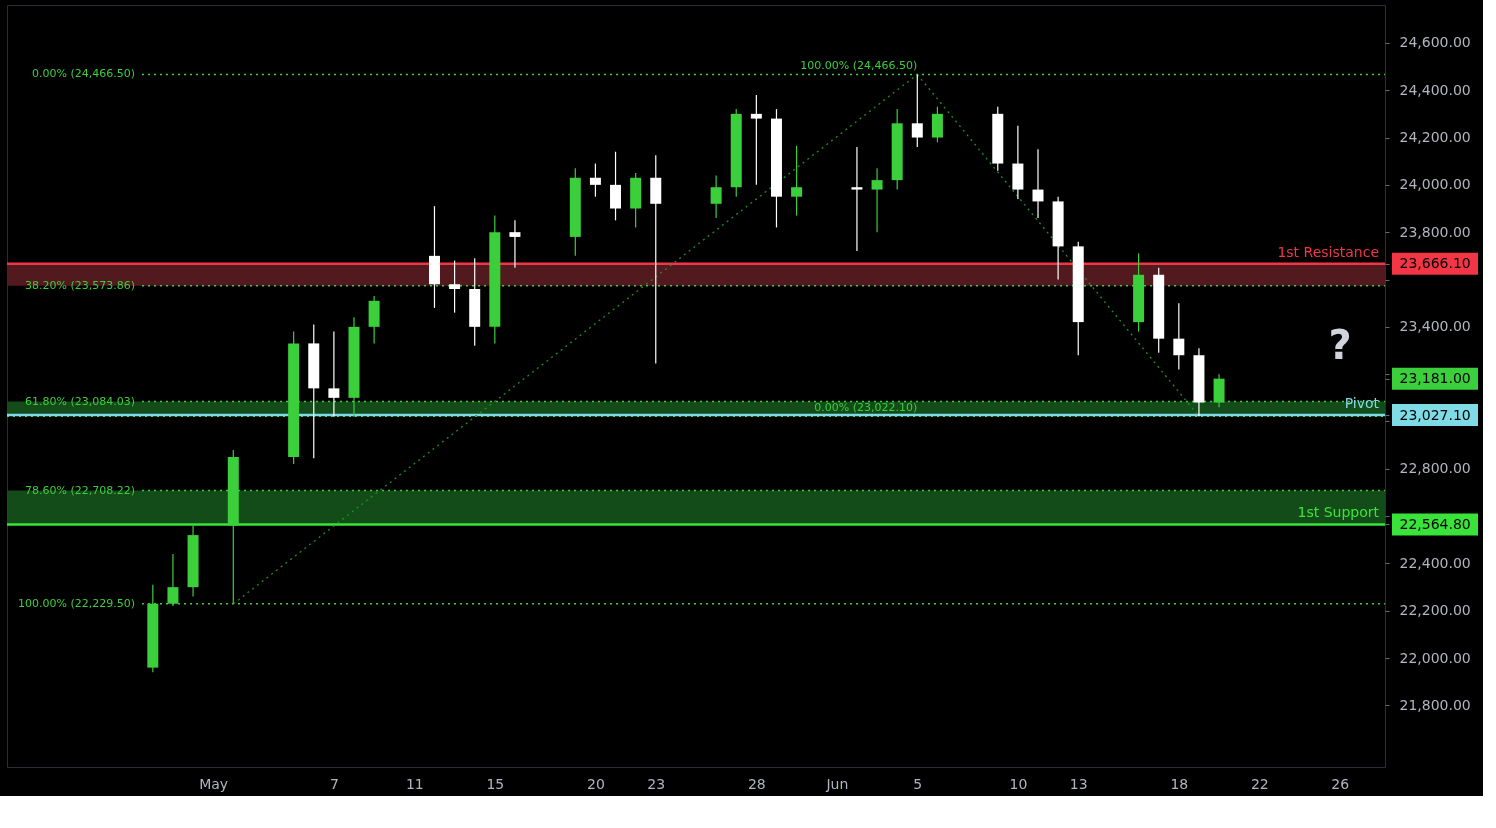  Describe the element at coordinates (837, 783) in the screenshot. I see `x-tick-label: Jun` at that location.